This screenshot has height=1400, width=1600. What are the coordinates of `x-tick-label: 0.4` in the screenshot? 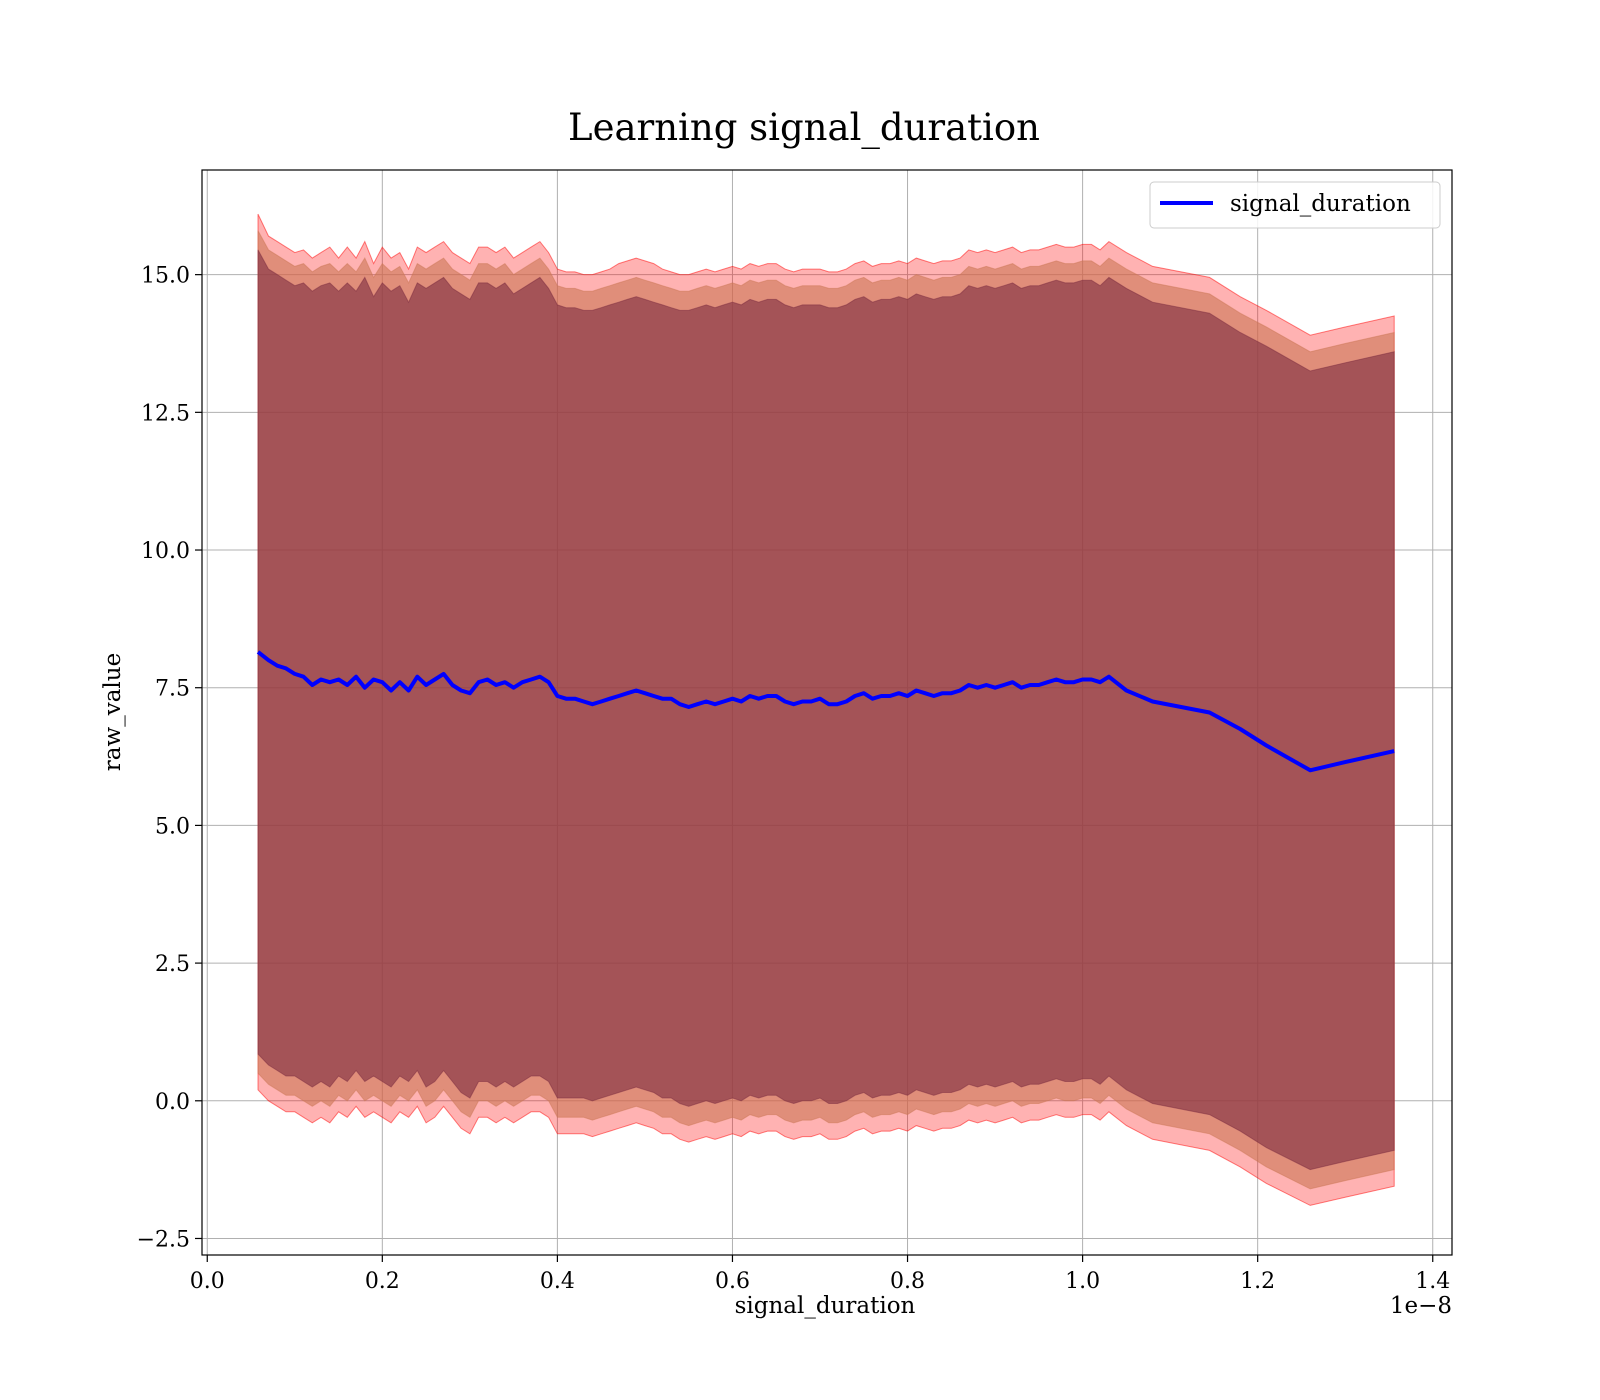 It's located at (557, 1281).